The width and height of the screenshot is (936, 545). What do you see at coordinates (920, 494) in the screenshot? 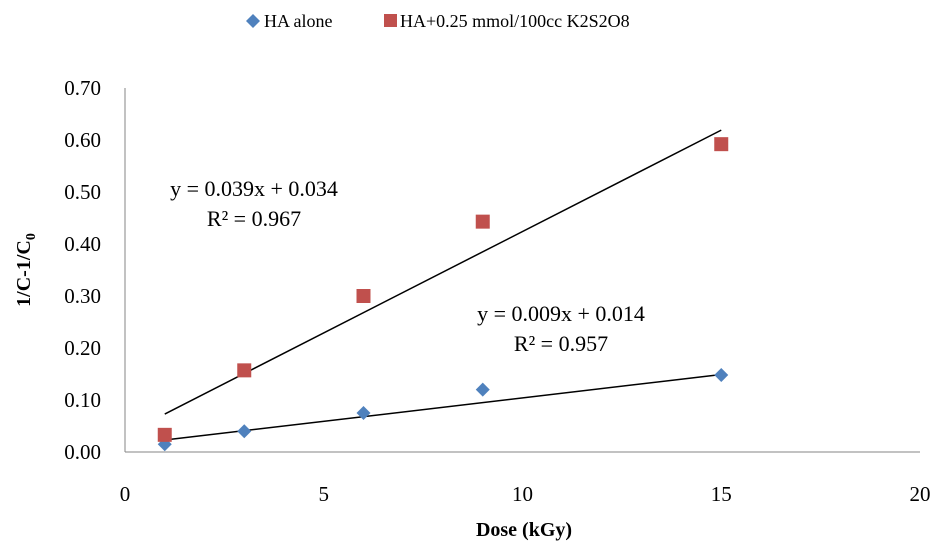
I see `x-tick-label: 20` at bounding box center [920, 494].